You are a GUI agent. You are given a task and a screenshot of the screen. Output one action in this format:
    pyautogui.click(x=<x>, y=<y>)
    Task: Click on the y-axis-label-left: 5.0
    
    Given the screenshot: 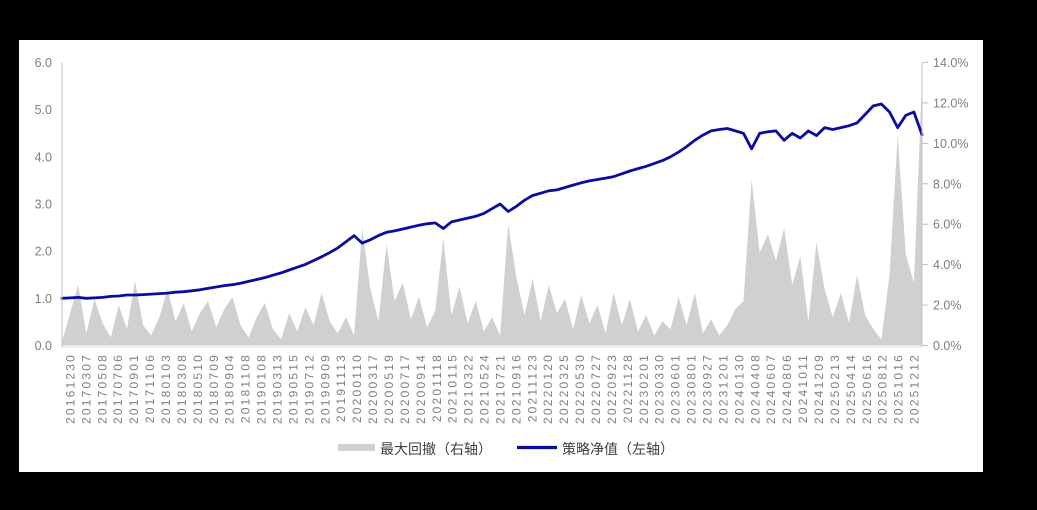 What is the action you would take?
    pyautogui.click(x=43, y=110)
    